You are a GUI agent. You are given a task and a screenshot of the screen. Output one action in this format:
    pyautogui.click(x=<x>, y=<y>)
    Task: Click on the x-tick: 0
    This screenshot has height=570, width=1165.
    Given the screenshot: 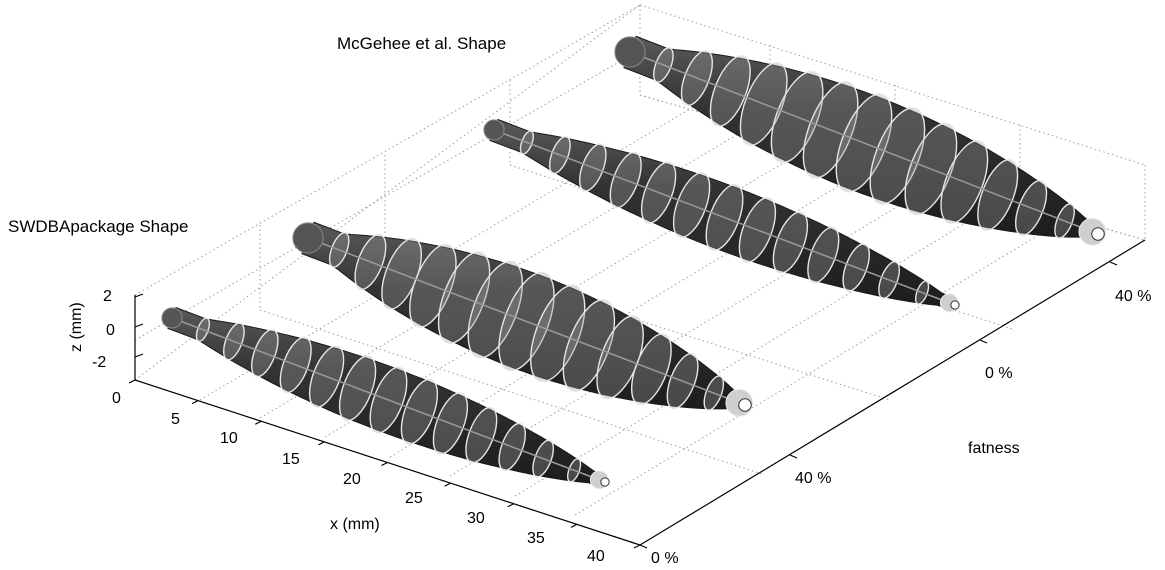 What is the action you would take?
    pyautogui.click(x=116, y=398)
    